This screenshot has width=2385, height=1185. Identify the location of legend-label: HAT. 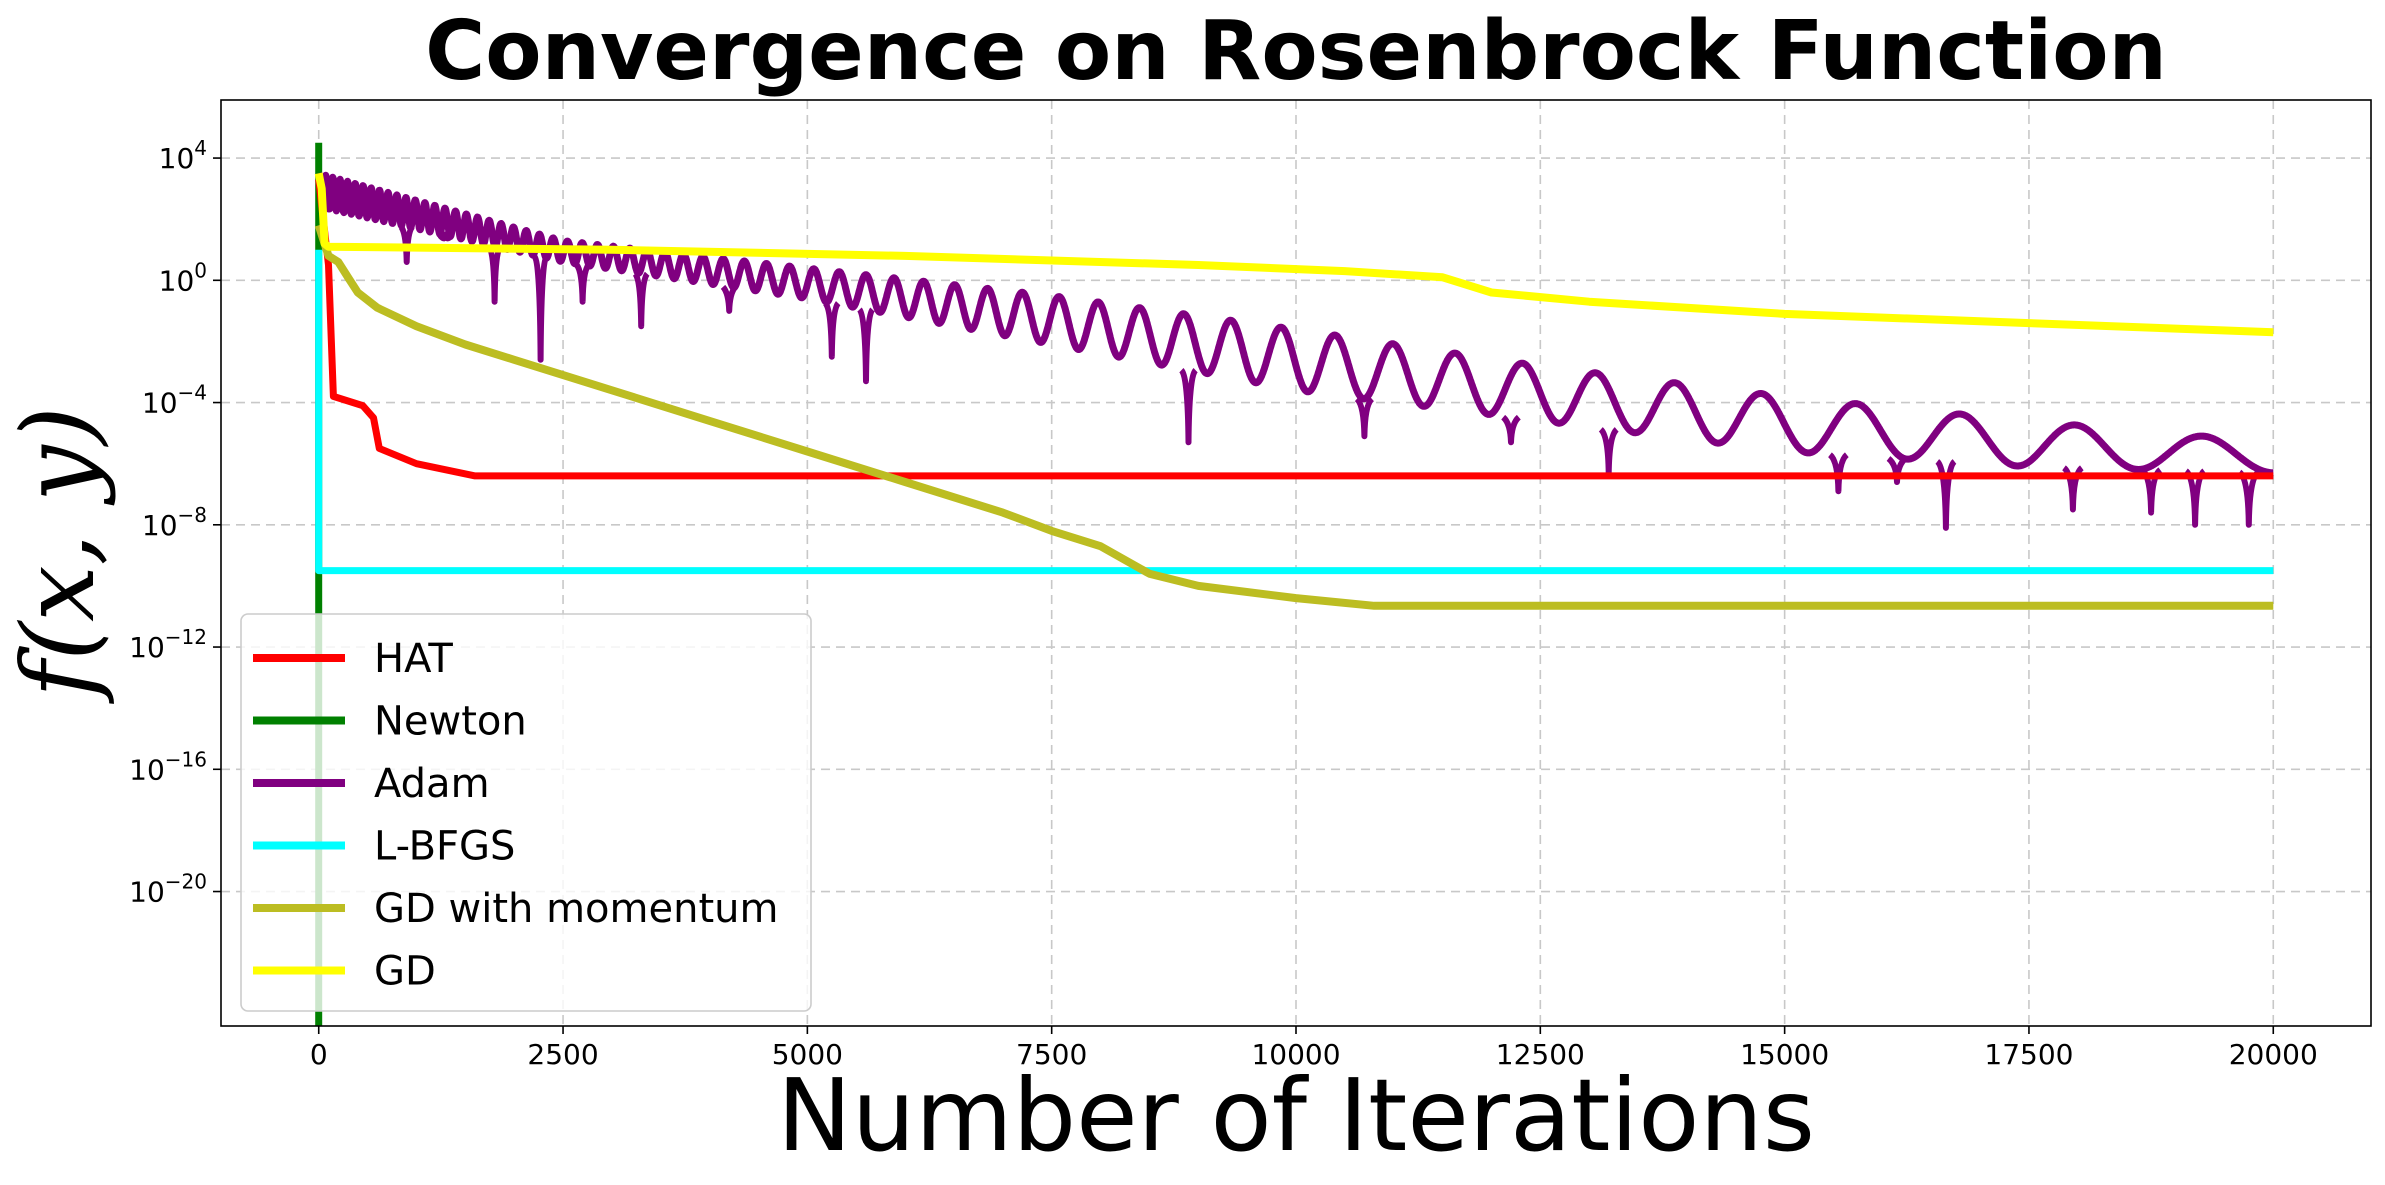
(413, 659).